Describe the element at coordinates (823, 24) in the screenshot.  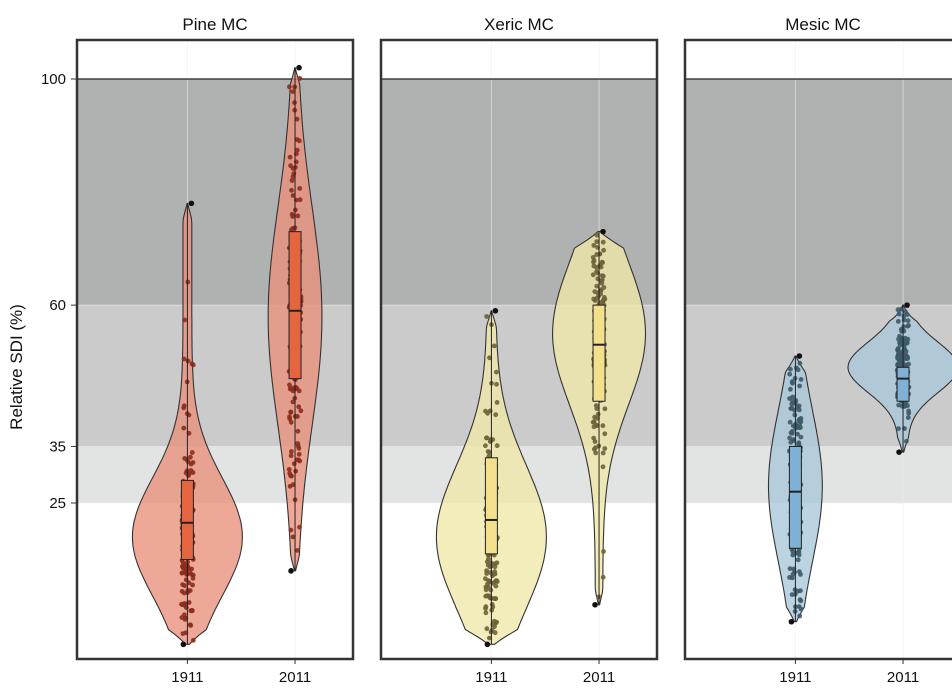
I see `panel-title: Mesic MC` at that location.